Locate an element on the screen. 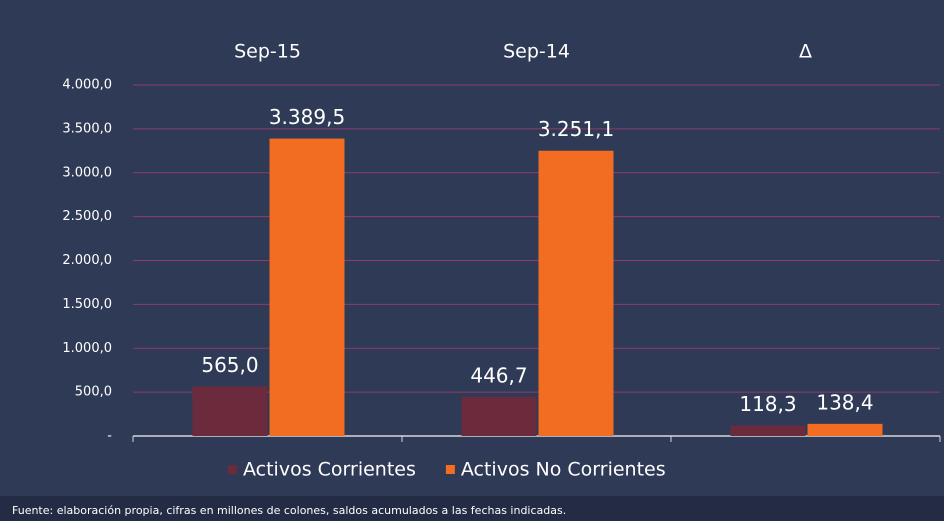 This screenshot has height=521, width=944. footer-band is located at coordinates (472, 508).